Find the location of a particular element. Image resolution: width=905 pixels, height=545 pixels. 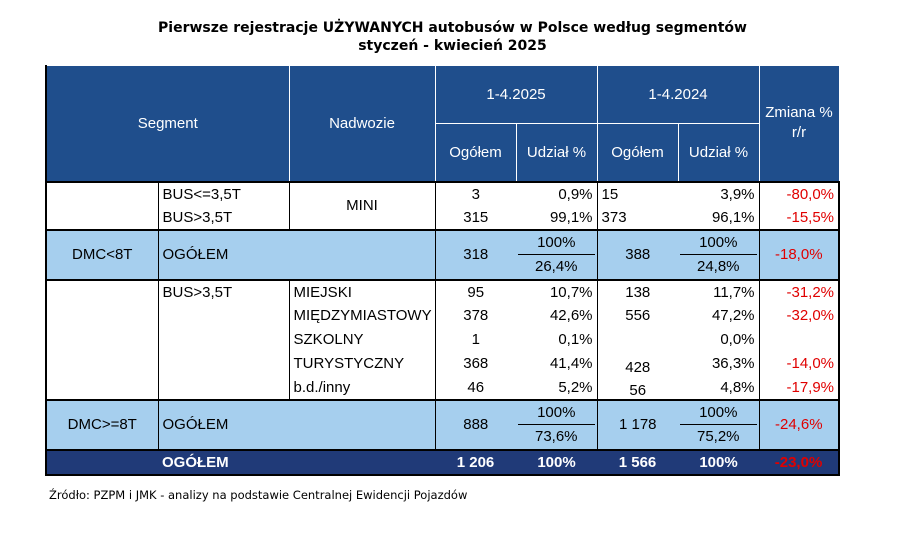

cell-change: -15,5% is located at coordinates (799, 217).